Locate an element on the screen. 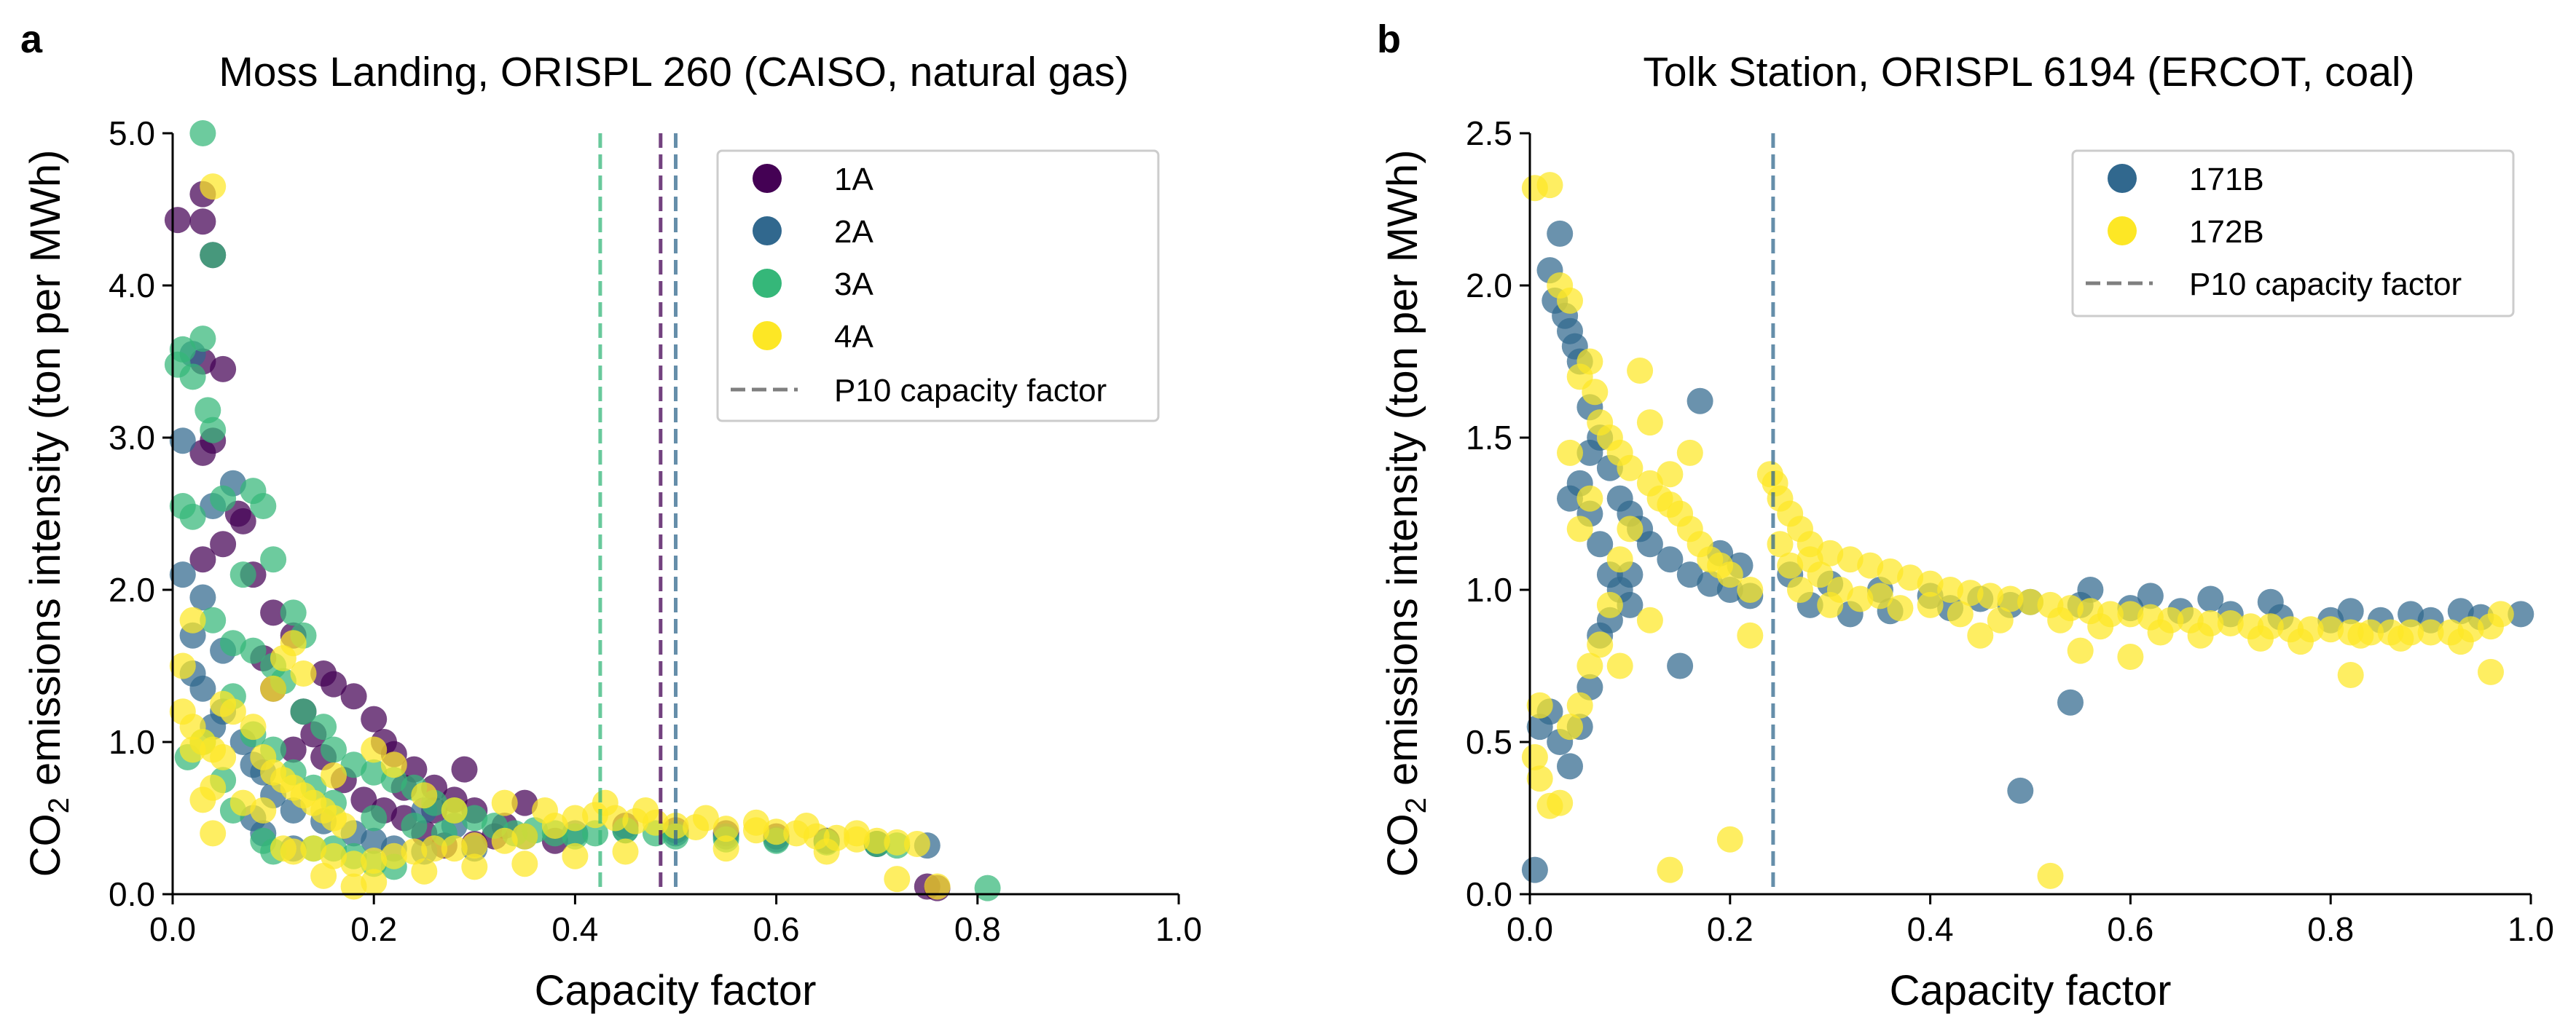 The width and height of the screenshot is (2576, 1034). x-tick-label: 0.8 is located at coordinates (2330, 929).